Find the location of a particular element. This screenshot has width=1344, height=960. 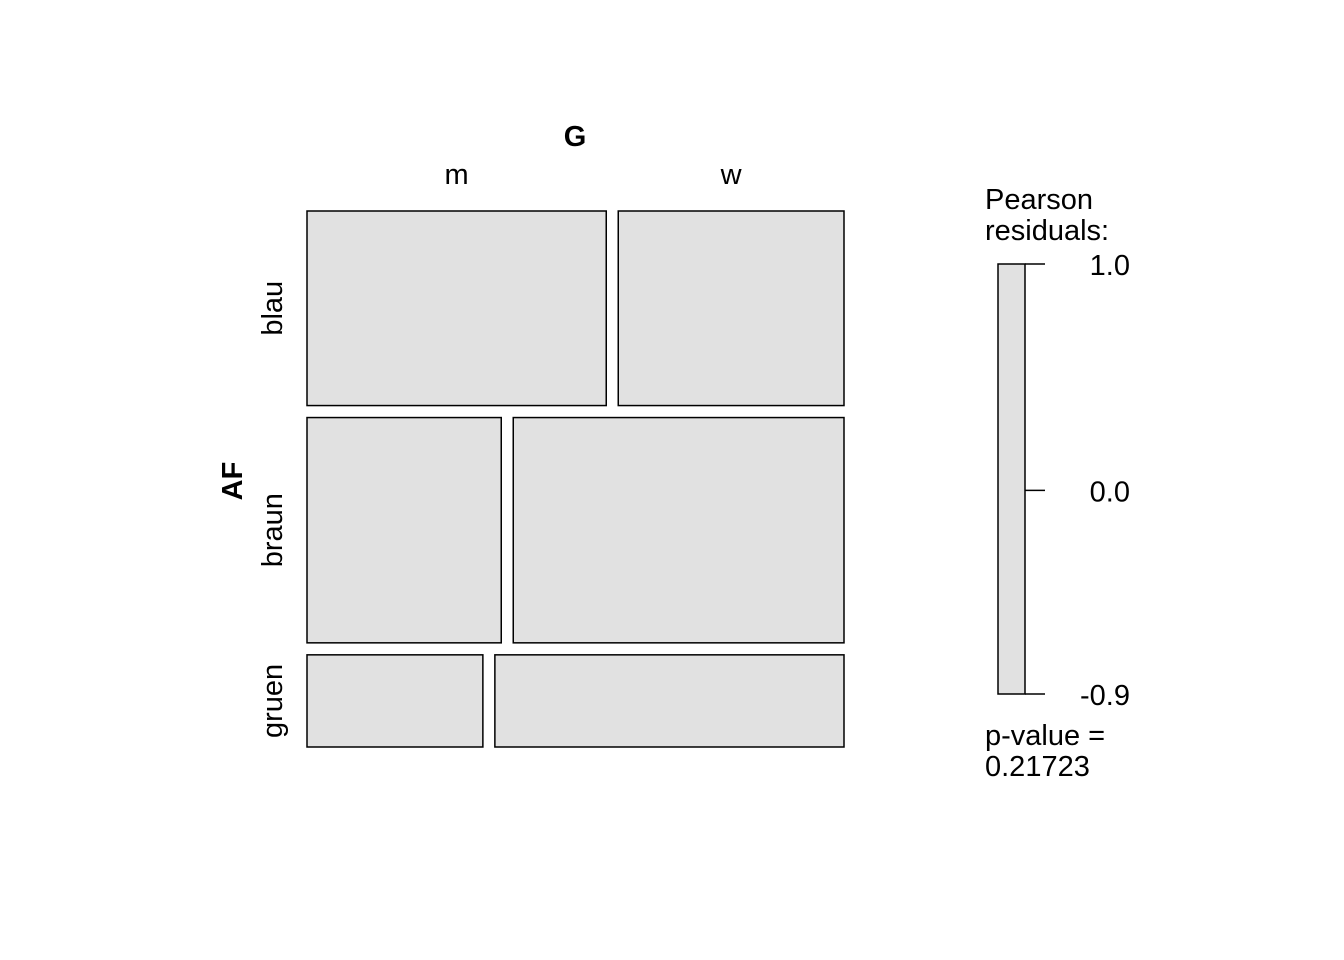

legend-ticks: 1.0 0.0 -0.9 is located at coordinates (1077, 481).